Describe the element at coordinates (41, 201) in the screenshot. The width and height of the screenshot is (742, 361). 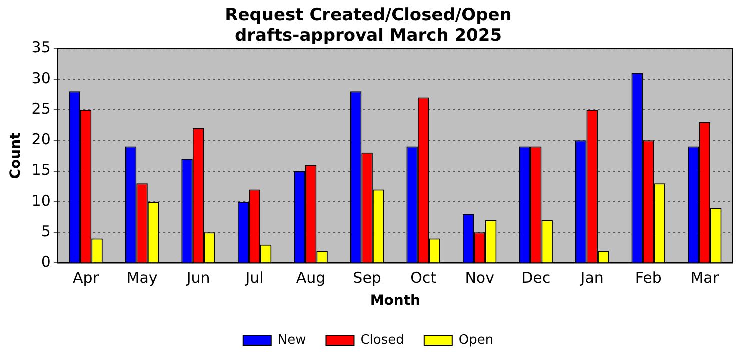
I see `y-tick-label: 10` at that location.